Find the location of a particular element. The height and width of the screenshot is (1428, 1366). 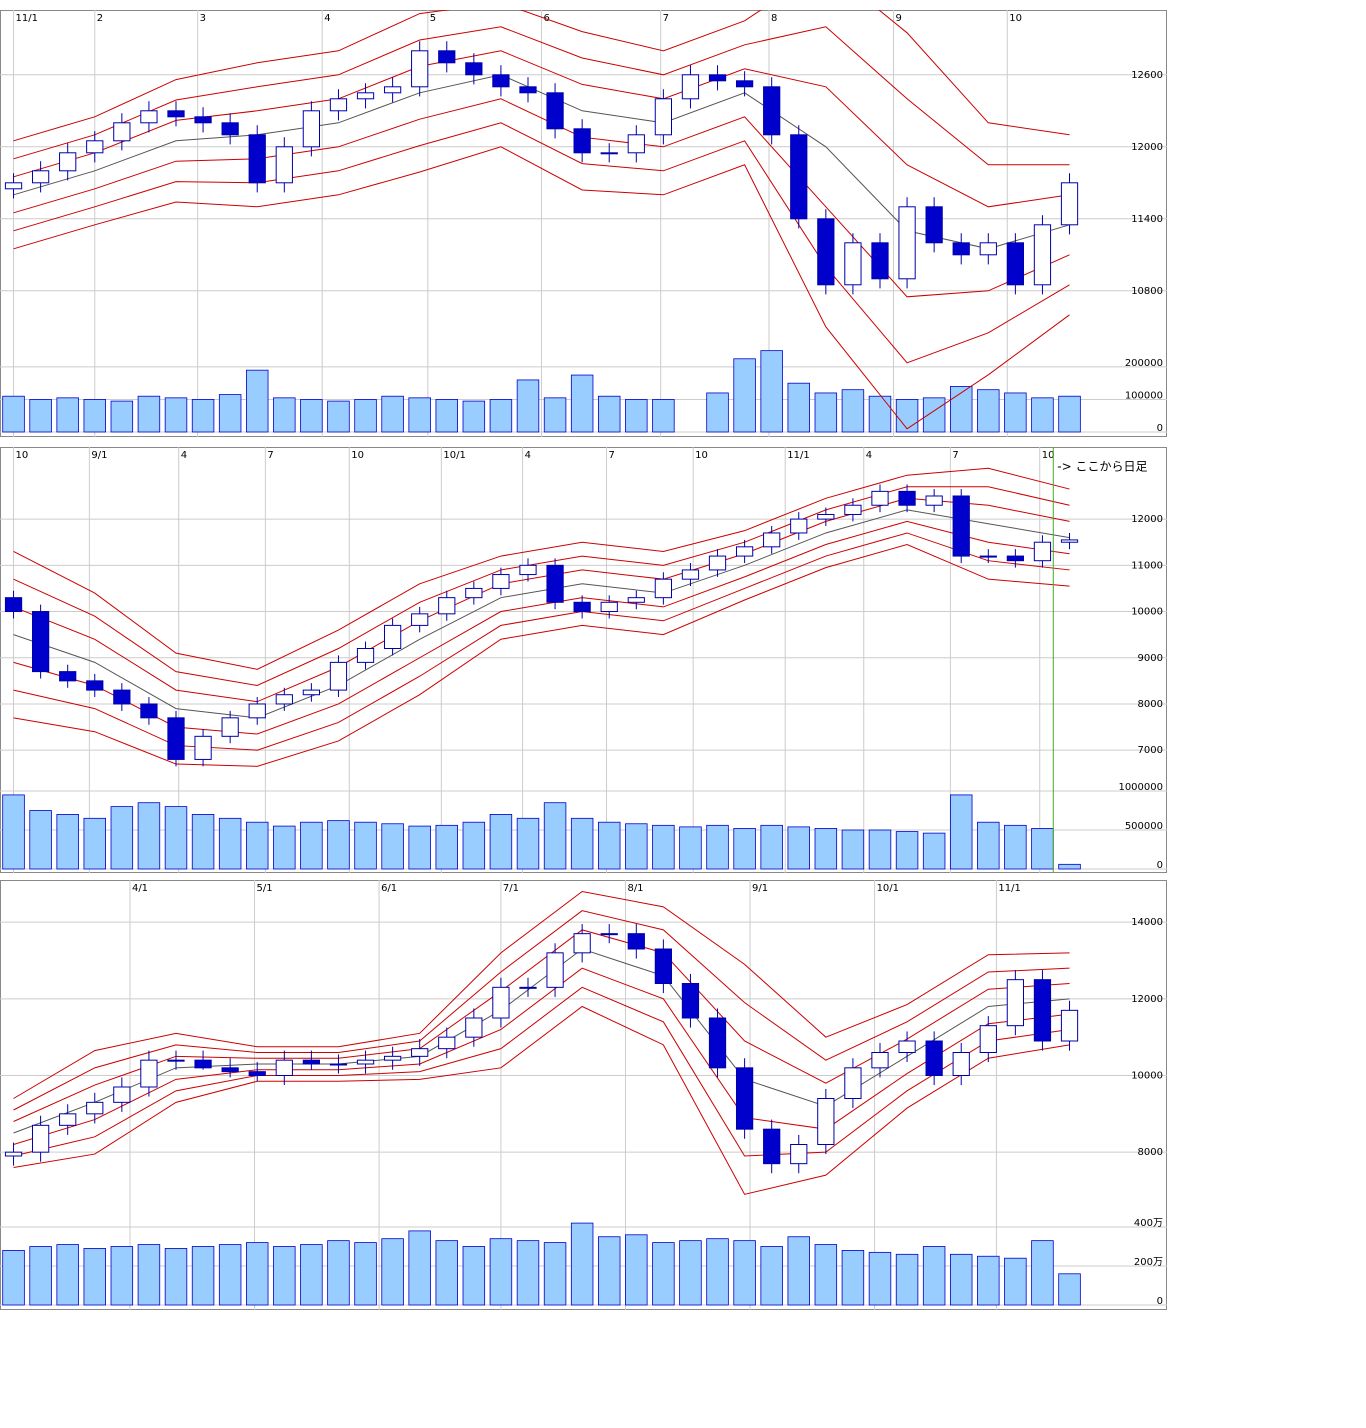

x-tick-label: 5 is located at coordinates (433, 18).